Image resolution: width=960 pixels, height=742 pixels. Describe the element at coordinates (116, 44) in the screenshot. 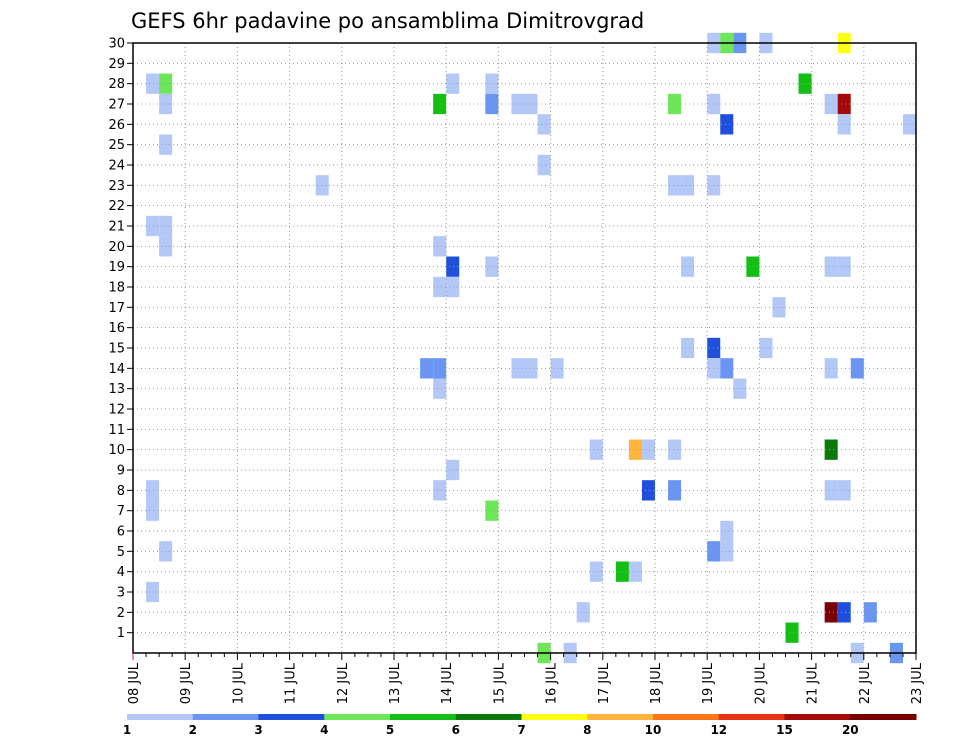

I see `y-tick-label: 30` at that location.